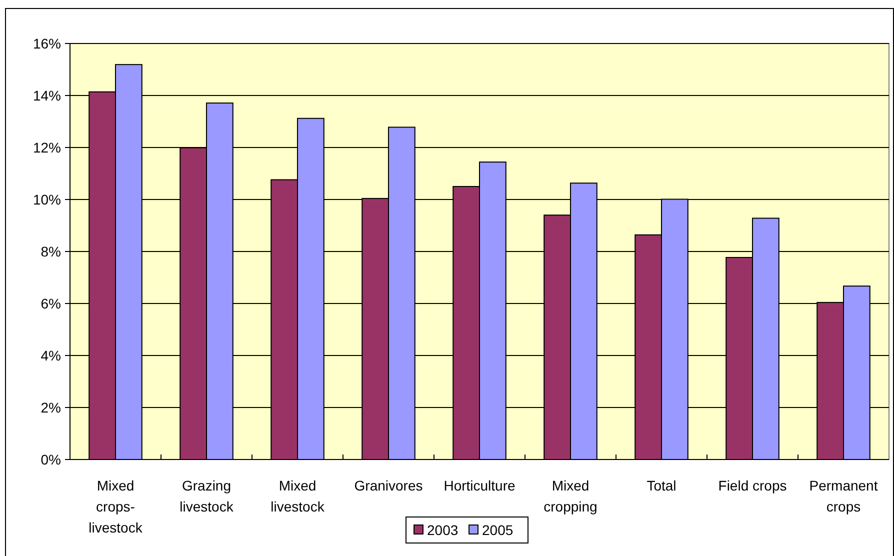  I want to click on x-tick-label: Total, so click(661, 486).